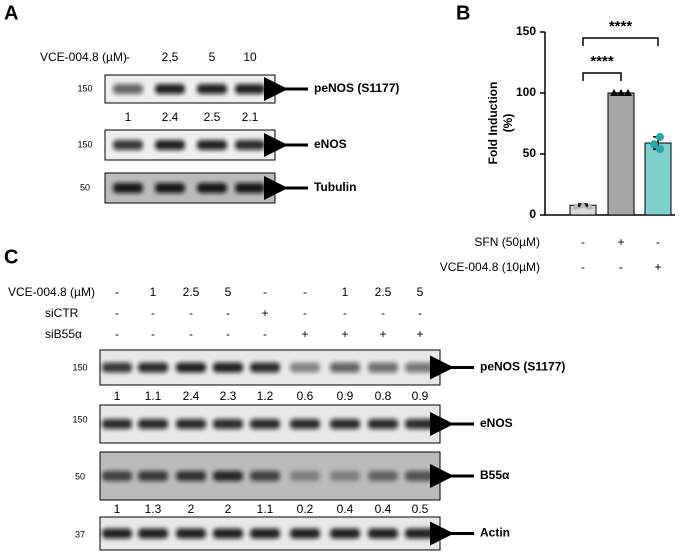  What do you see at coordinates (345, 292) in the screenshot?
I see `treatment-value: 1` at bounding box center [345, 292].